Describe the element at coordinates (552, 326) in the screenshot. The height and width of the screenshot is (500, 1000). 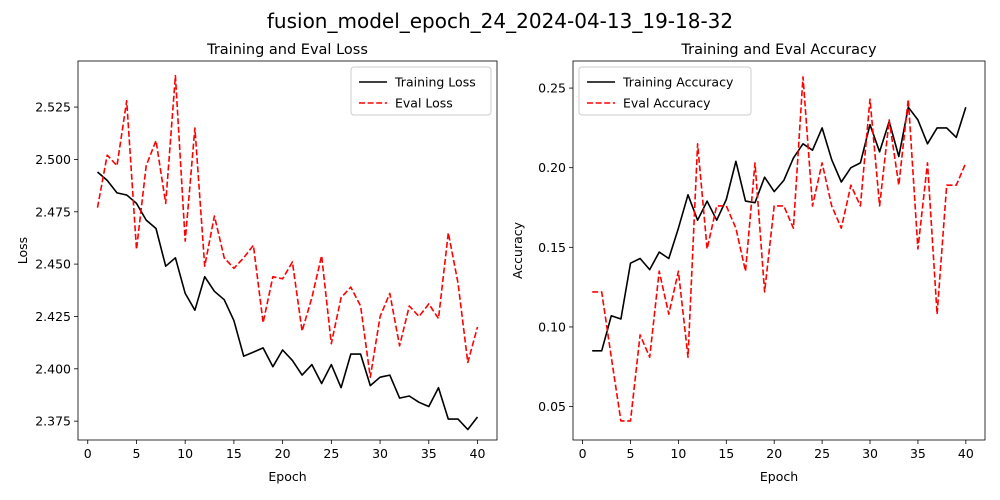
I see `y-tick-label: 0.10` at that location.